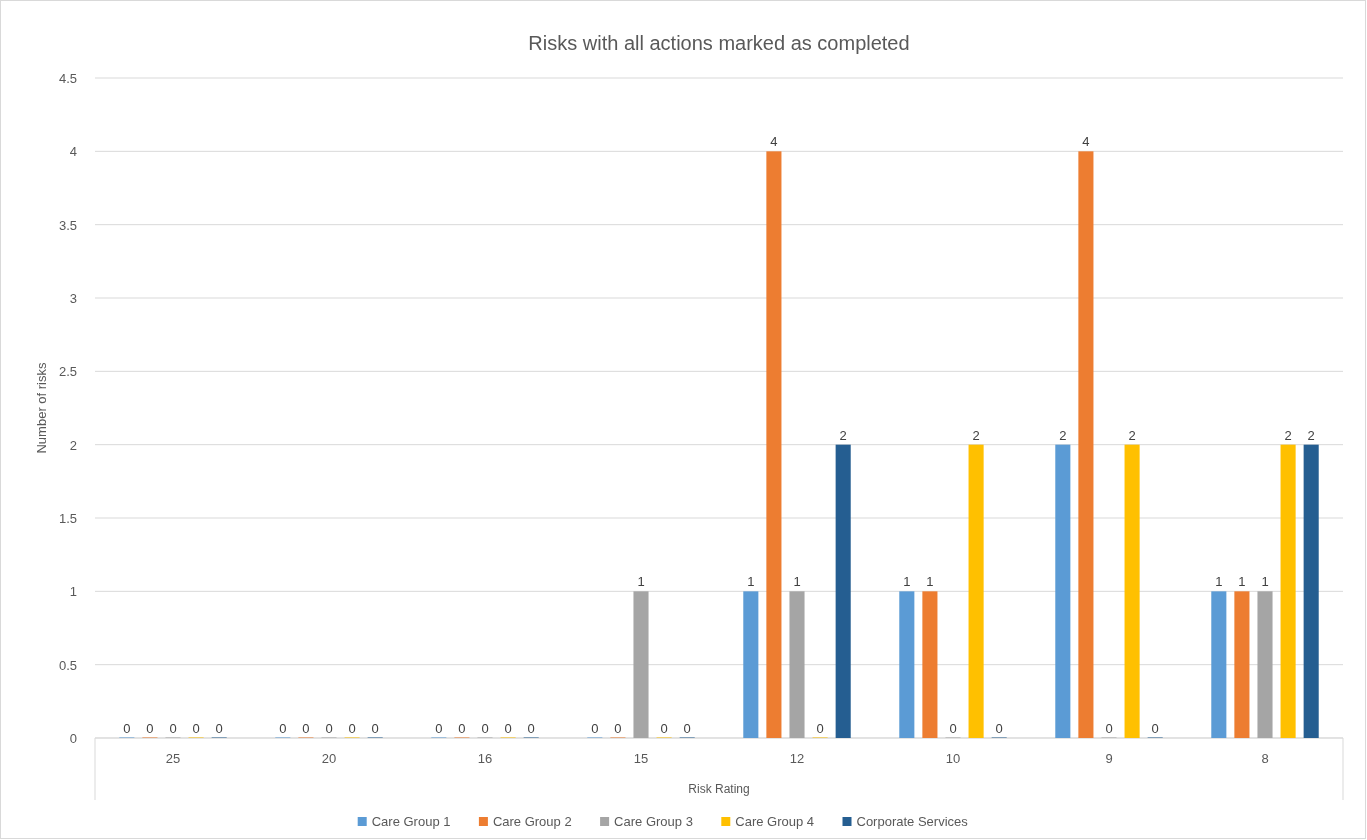 This screenshot has width=1367, height=840. I want to click on x-tick-label: 20, so click(329, 758).